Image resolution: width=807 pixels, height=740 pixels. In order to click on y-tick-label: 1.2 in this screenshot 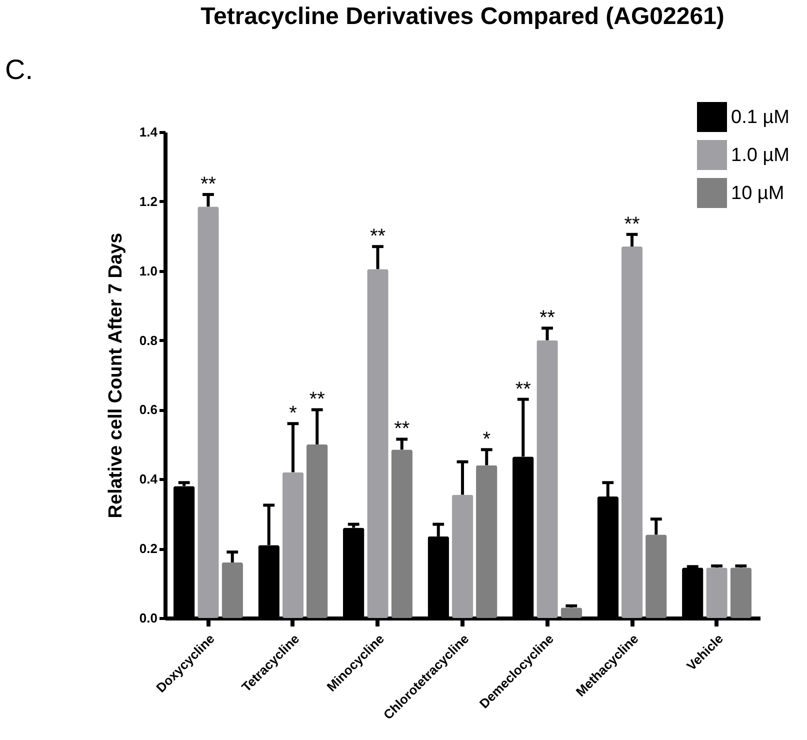, I will do `click(148, 201)`.